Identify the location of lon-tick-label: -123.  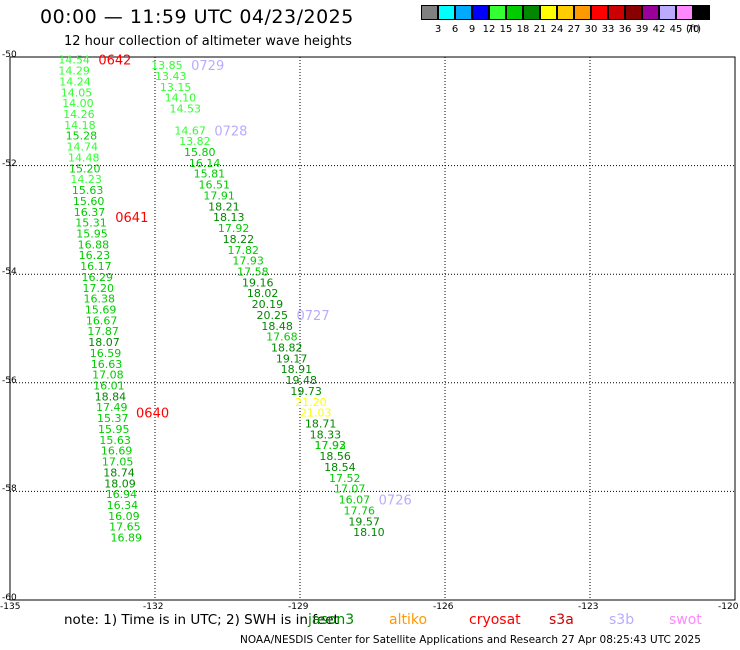
(588, 607).